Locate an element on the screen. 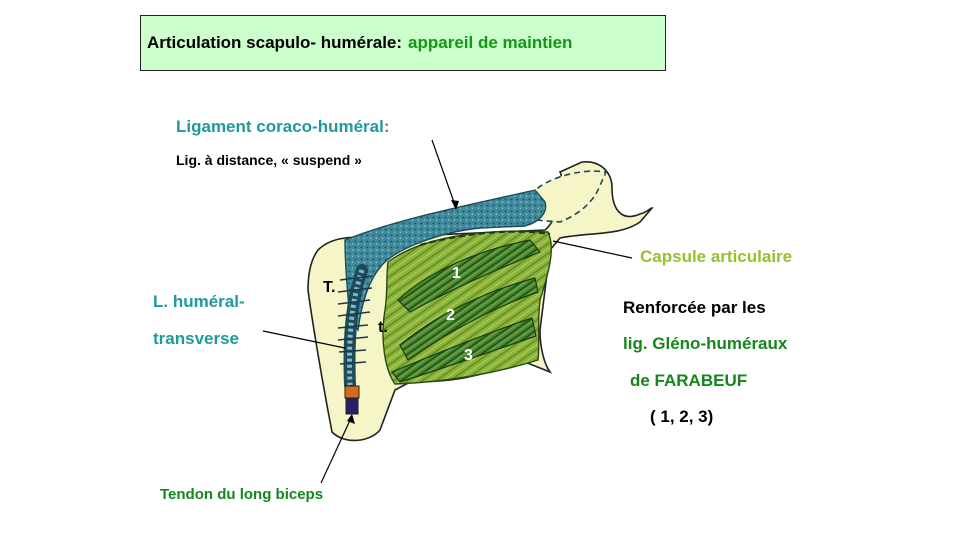 This screenshot has width=960, height=540. label-reinforced-line3: de FARABEUF is located at coordinates (689, 380).